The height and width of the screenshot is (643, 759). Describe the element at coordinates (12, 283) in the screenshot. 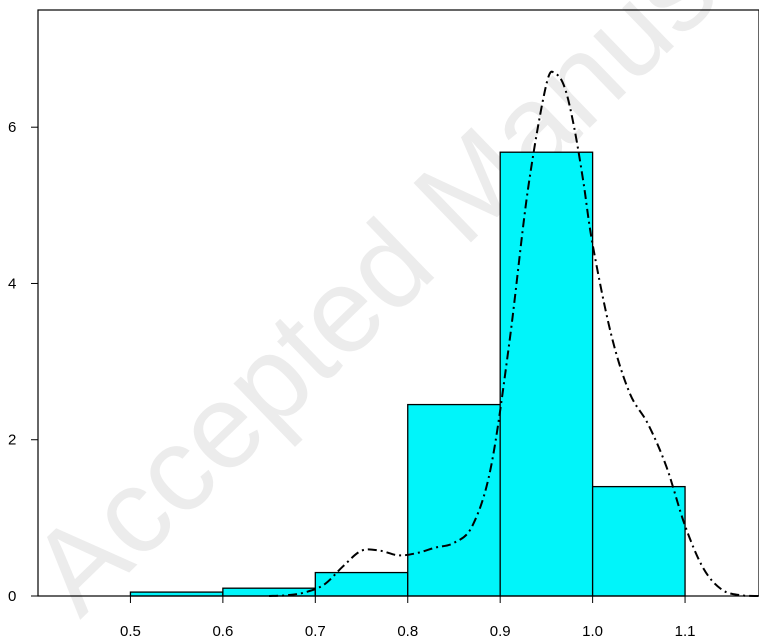

I see `y-tick-label-4: 4` at that location.